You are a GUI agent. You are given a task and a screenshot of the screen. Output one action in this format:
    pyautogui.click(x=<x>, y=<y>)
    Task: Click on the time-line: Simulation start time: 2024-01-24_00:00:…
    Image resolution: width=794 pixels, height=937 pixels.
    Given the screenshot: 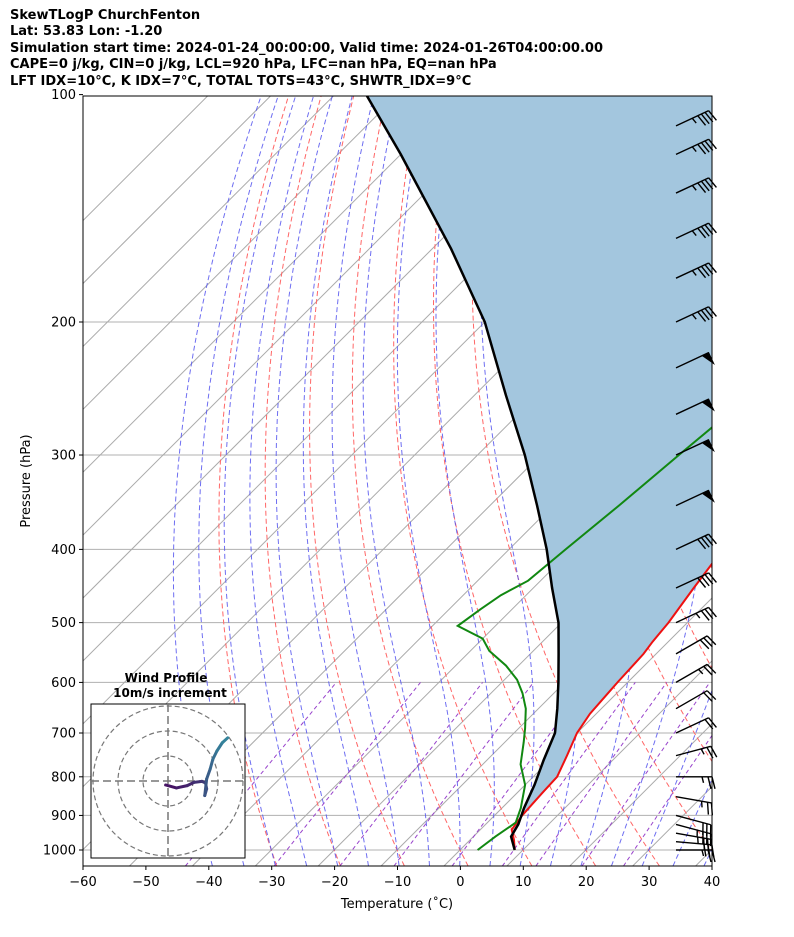 What is the action you would take?
    pyautogui.click(x=306, y=48)
    